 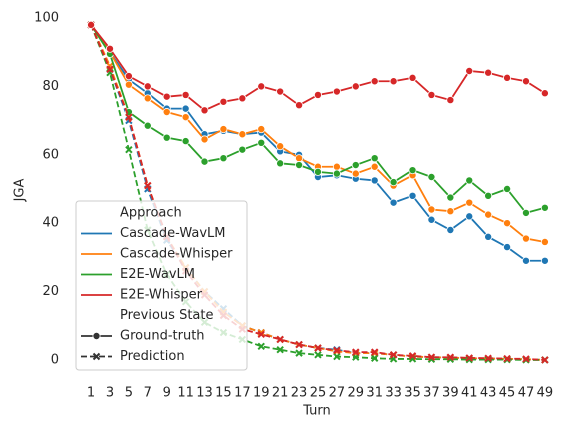 What do you see at coordinates (261, 393) in the screenshot?
I see `x-tick-label: 19` at bounding box center [261, 393].